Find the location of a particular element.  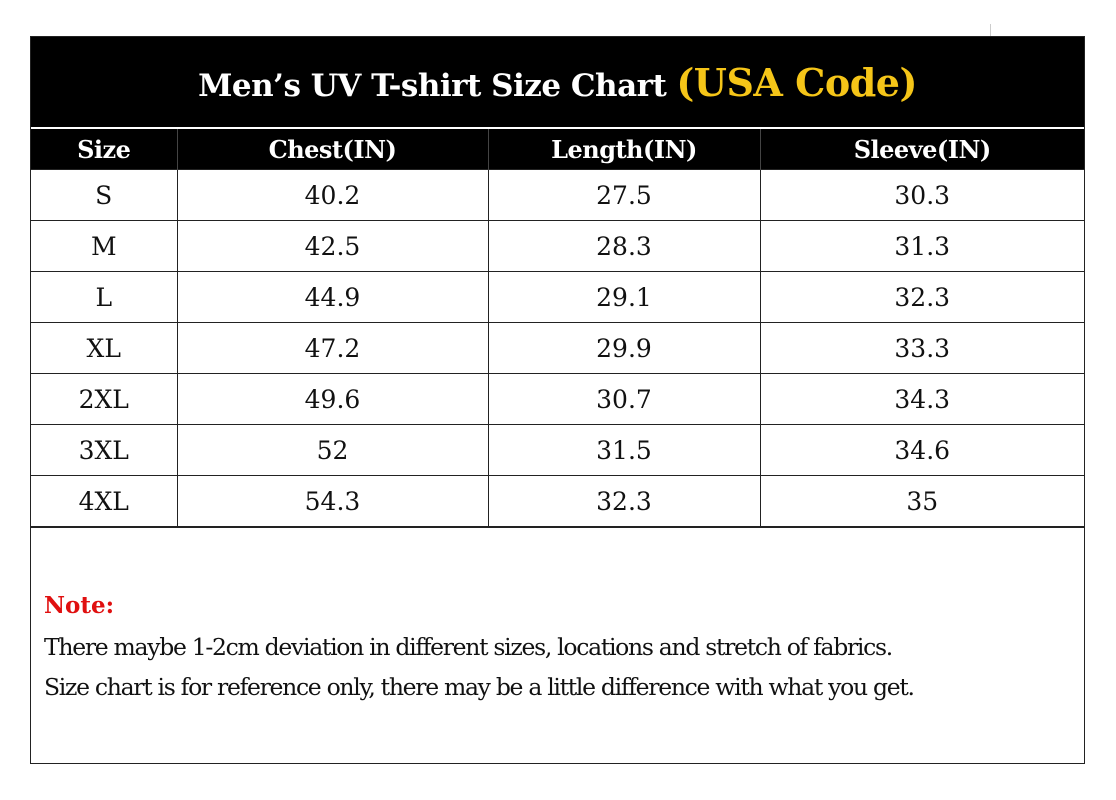

cell-chest: 49.6 is located at coordinates (332, 399).